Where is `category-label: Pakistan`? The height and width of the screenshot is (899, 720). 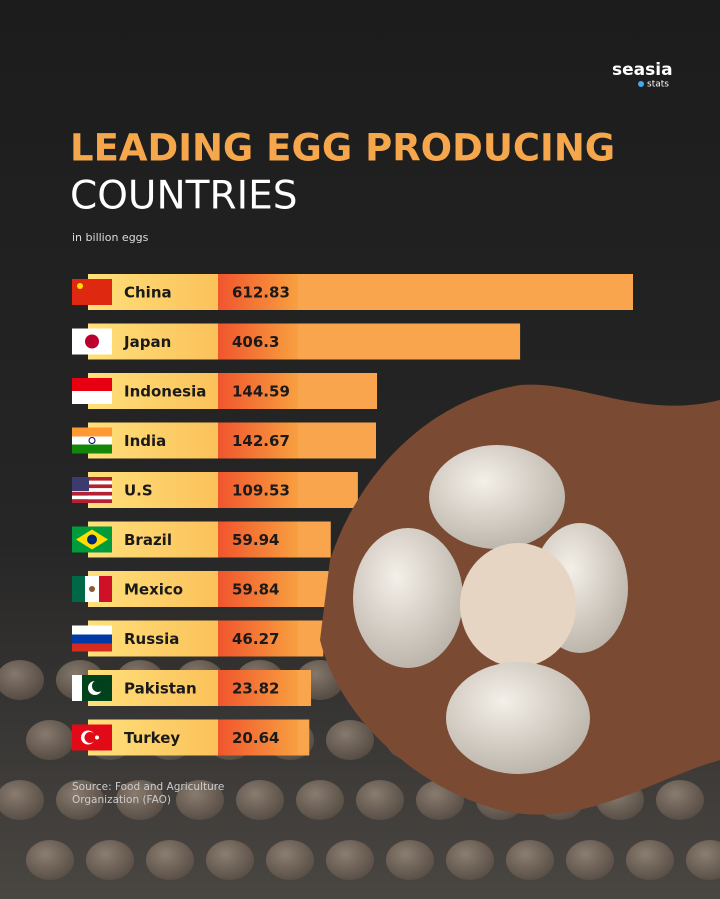 category-label: Pakistan is located at coordinates (160, 689).